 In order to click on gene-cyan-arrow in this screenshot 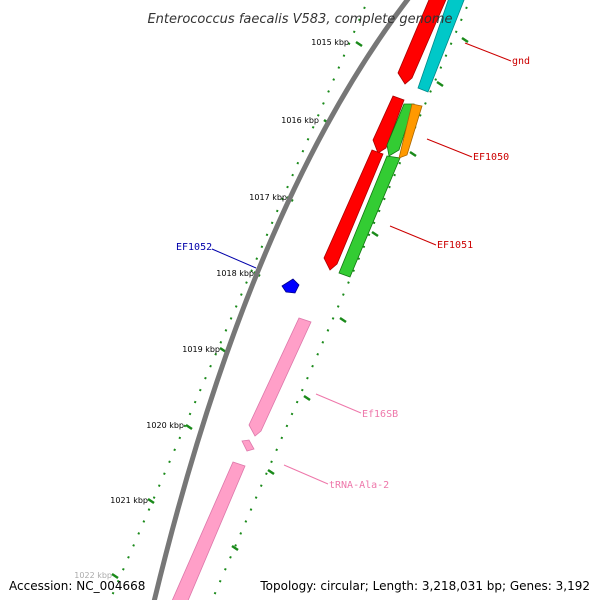, I will do `click(441, 46)`.